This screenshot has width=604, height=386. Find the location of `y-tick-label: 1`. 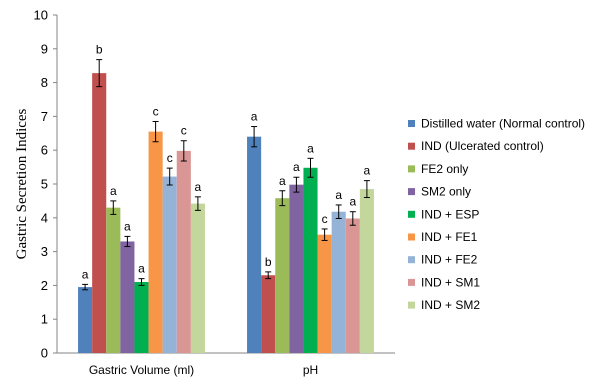

y-tick-label: 1 is located at coordinates (44, 319).